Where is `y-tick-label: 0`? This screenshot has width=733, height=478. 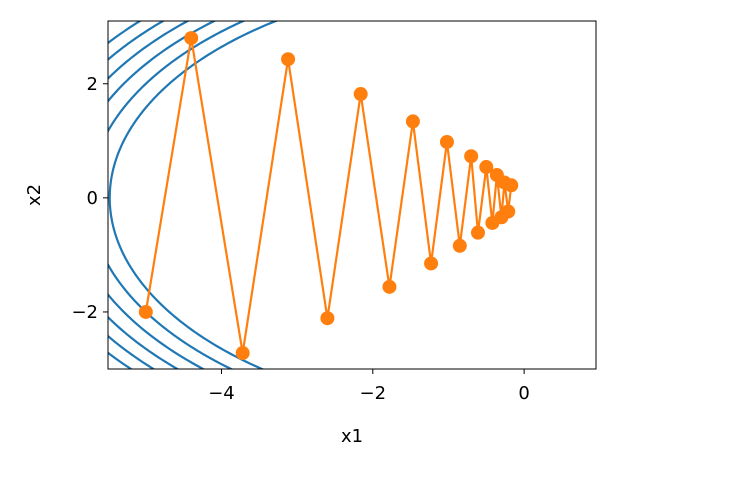
y-tick-label: 0 is located at coordinates (92, 198).